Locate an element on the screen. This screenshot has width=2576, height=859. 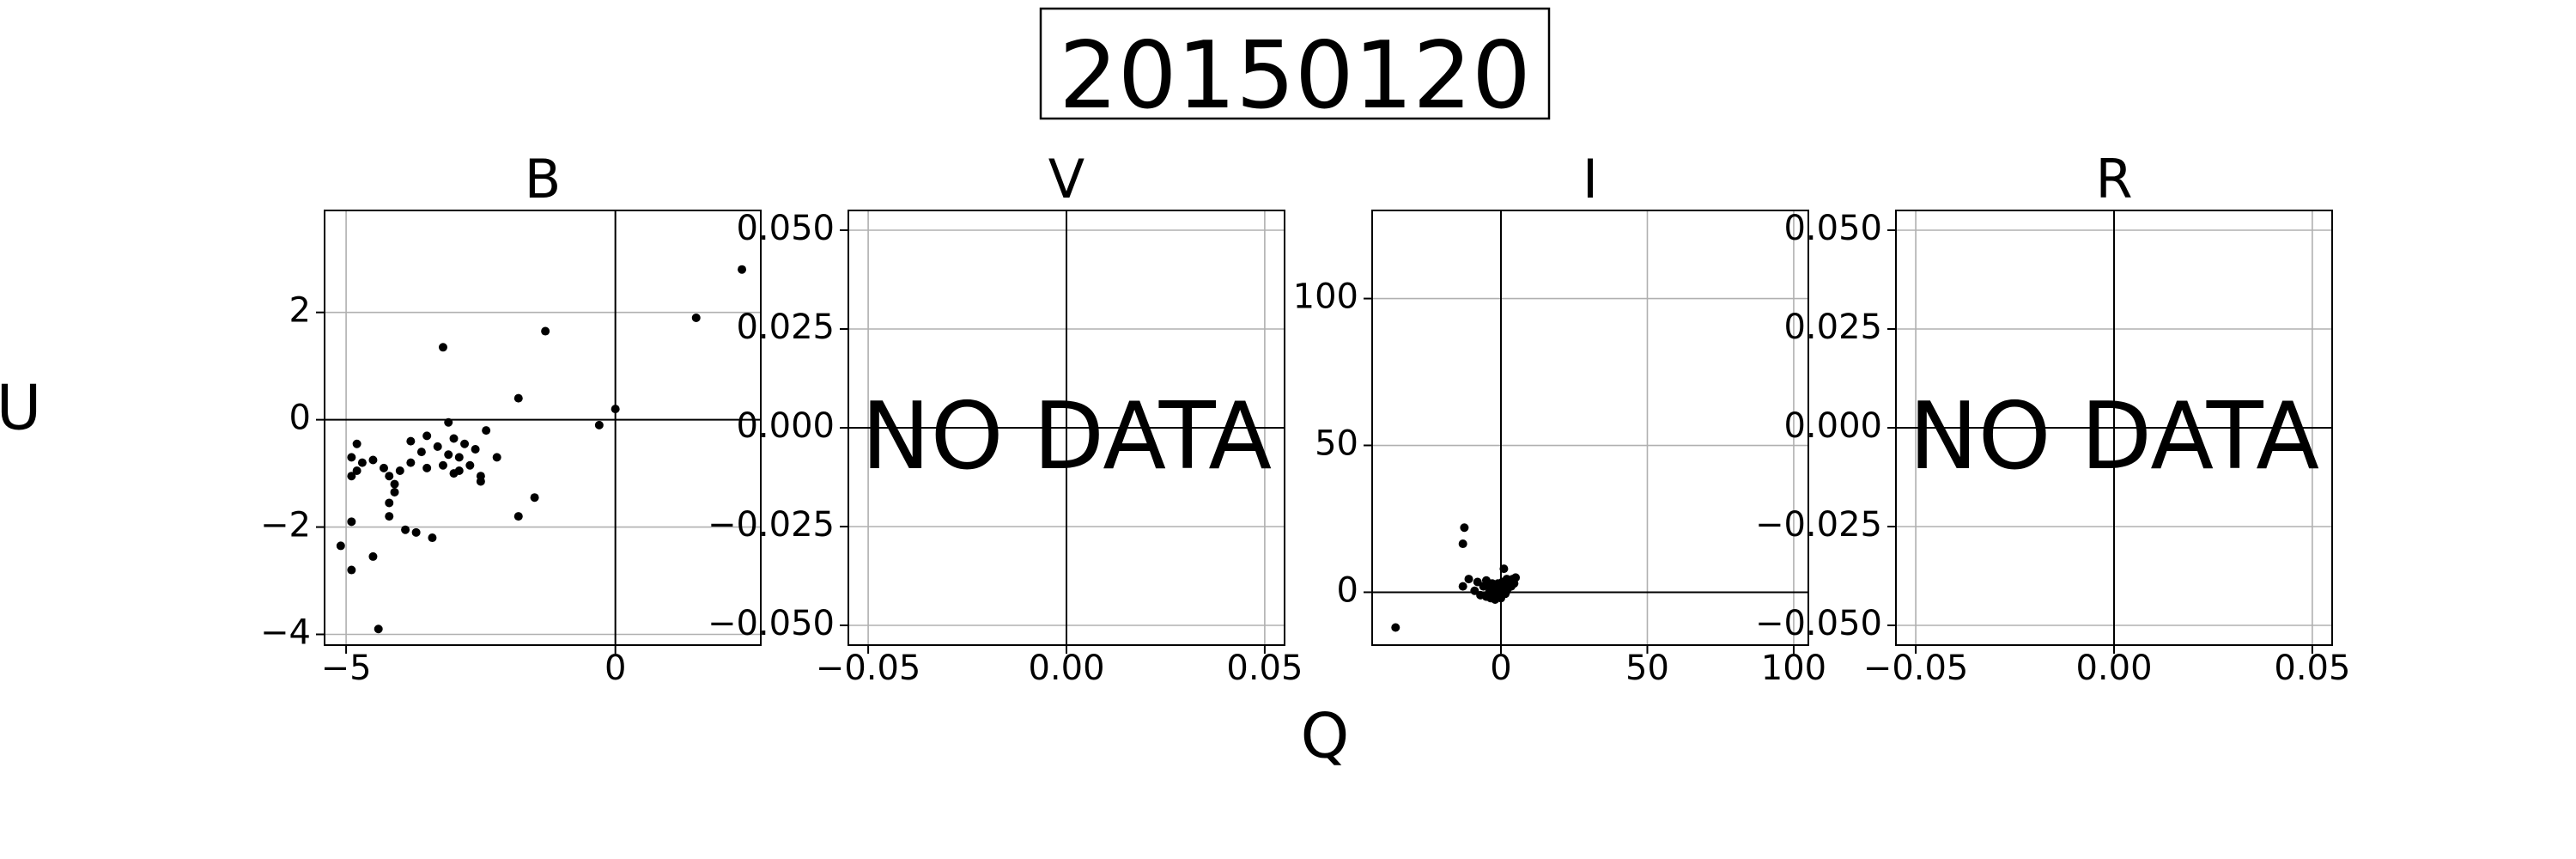
figure-title-box is located at coordinates (1295, 64).